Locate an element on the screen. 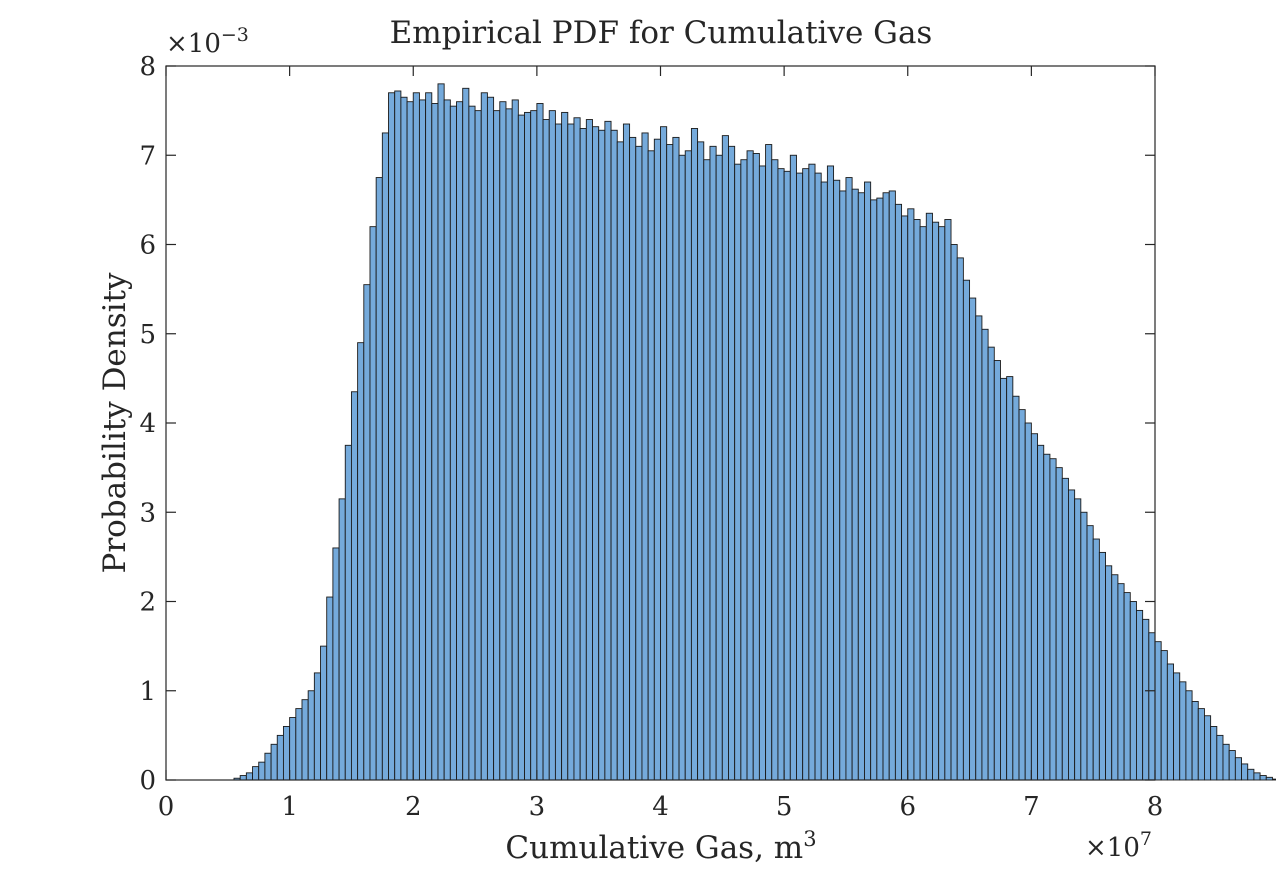 The image size is (1276, 878). y-tick-label: 2 is located at coordinates (147, 603).